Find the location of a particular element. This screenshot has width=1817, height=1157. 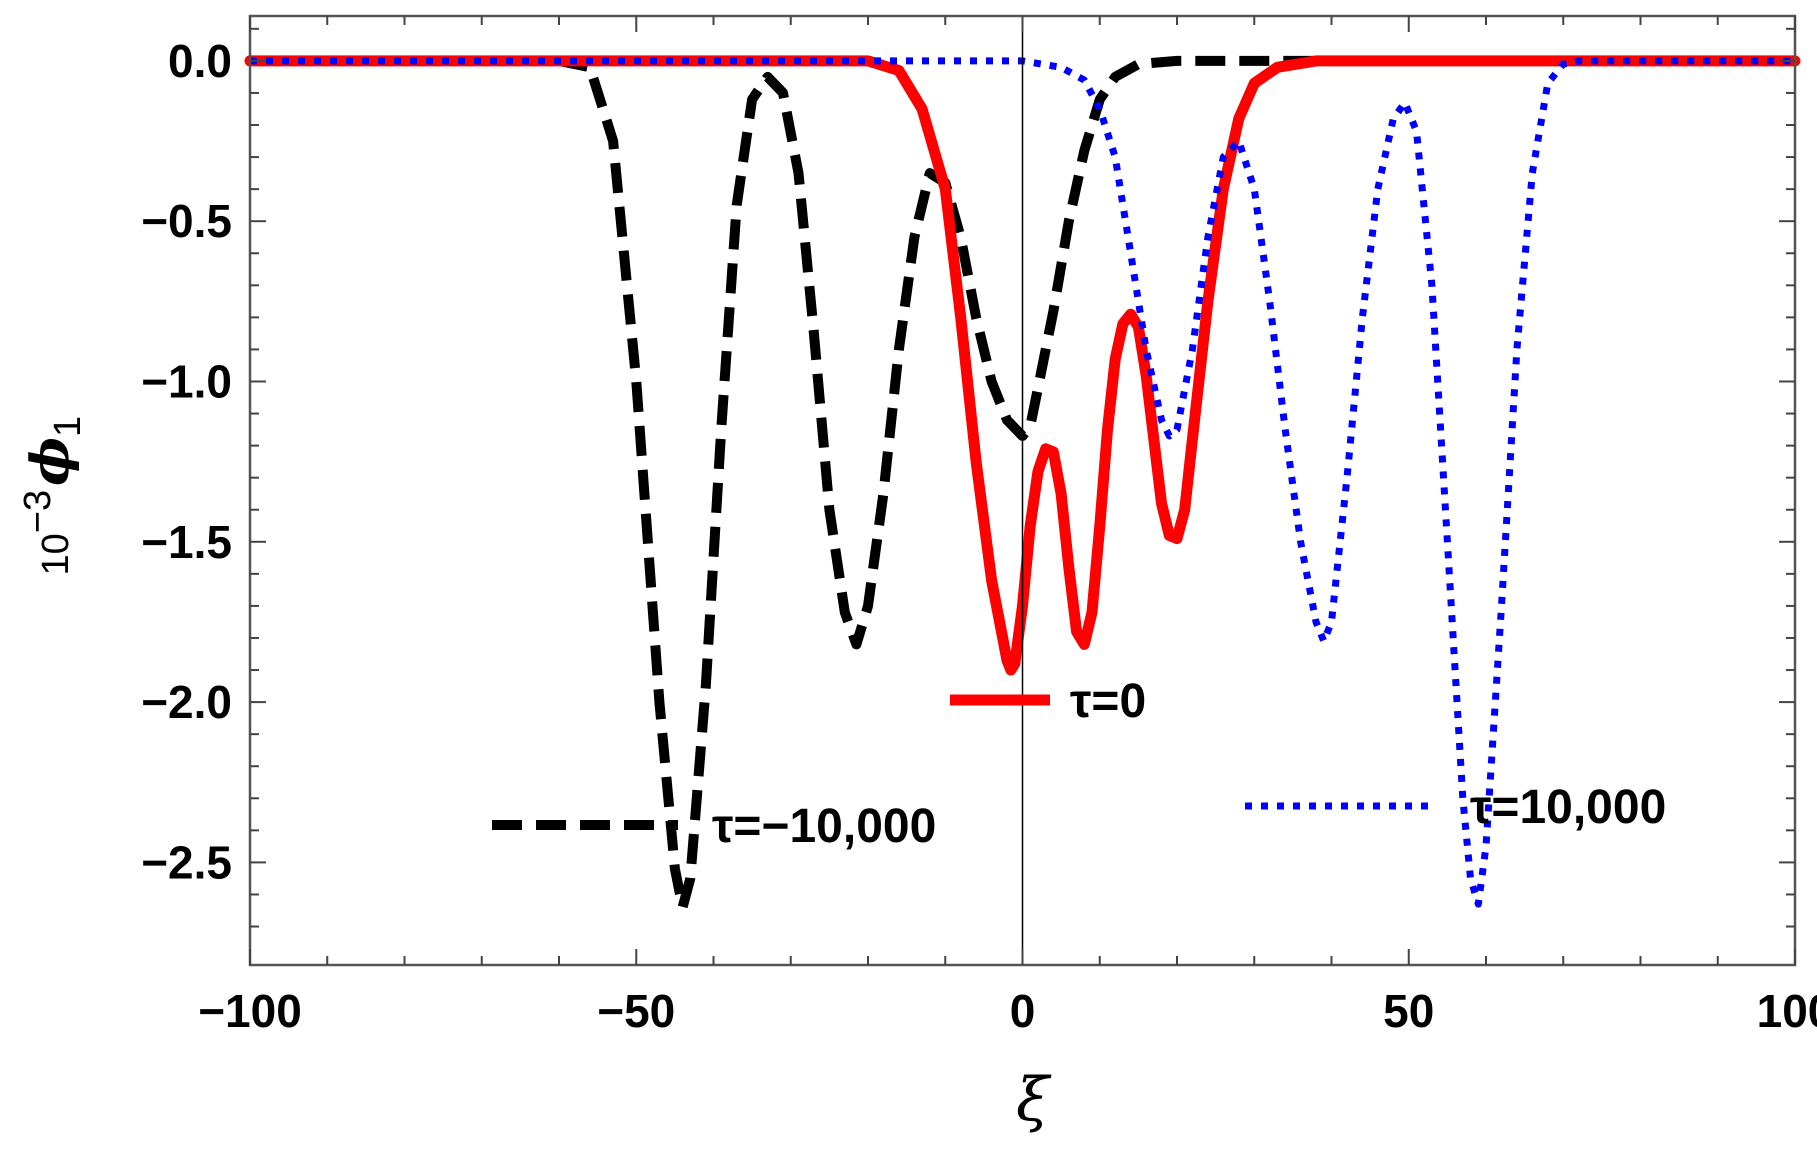

y-tick-label: −2.5 is located at coordinates (186, 862).